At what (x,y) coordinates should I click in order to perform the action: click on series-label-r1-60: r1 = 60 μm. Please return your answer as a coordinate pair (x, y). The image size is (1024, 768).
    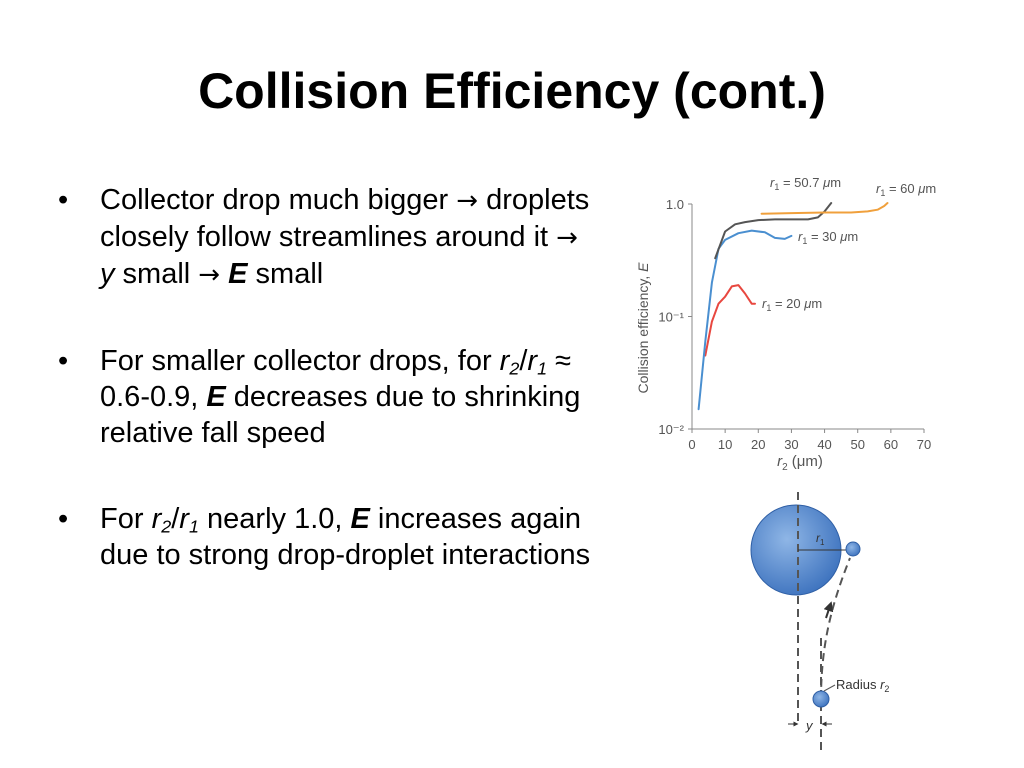
    Looking at the image, I should click on (906, 189).